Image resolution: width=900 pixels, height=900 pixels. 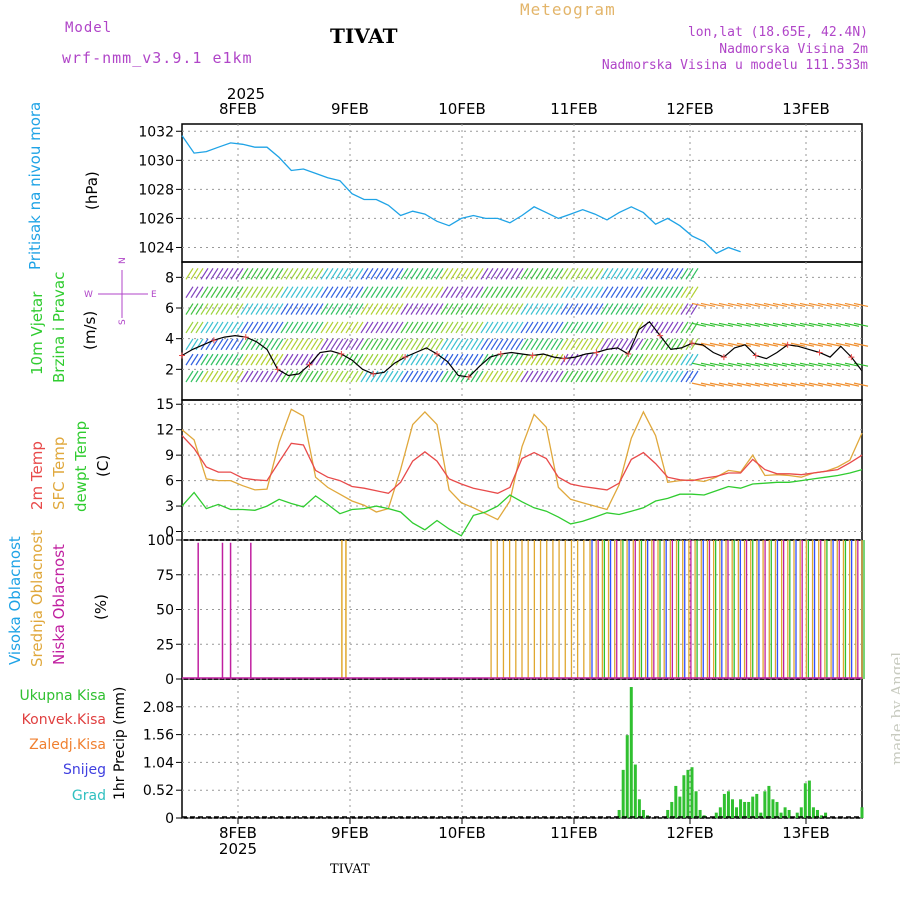 What do you see at coordinates (64, 720) in the screenshot?
I see `precip-legend-conv: Konvek.Kisa` at bounding box center [64, 720].